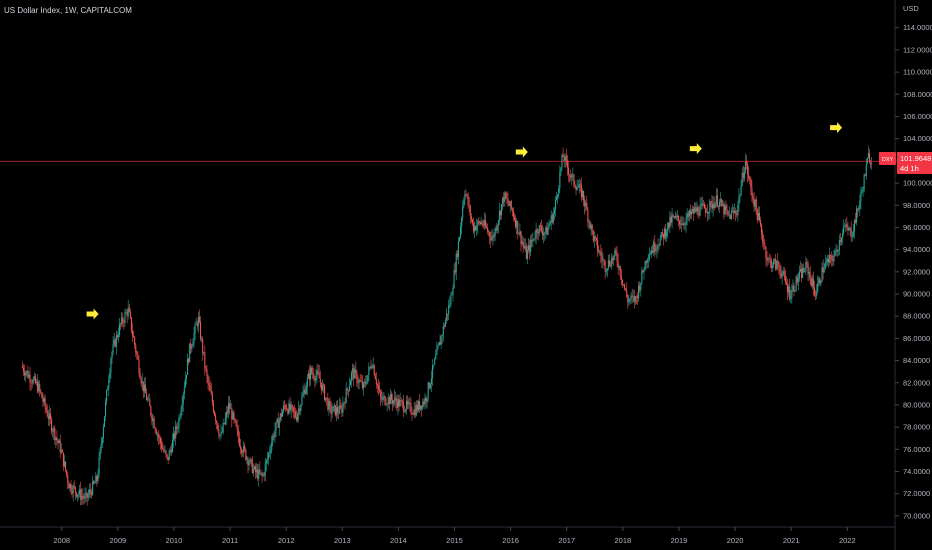 The height and width of the screenshot is (550, 932). I want to click on price-axis-label: 82.0000, so click(916, 382).